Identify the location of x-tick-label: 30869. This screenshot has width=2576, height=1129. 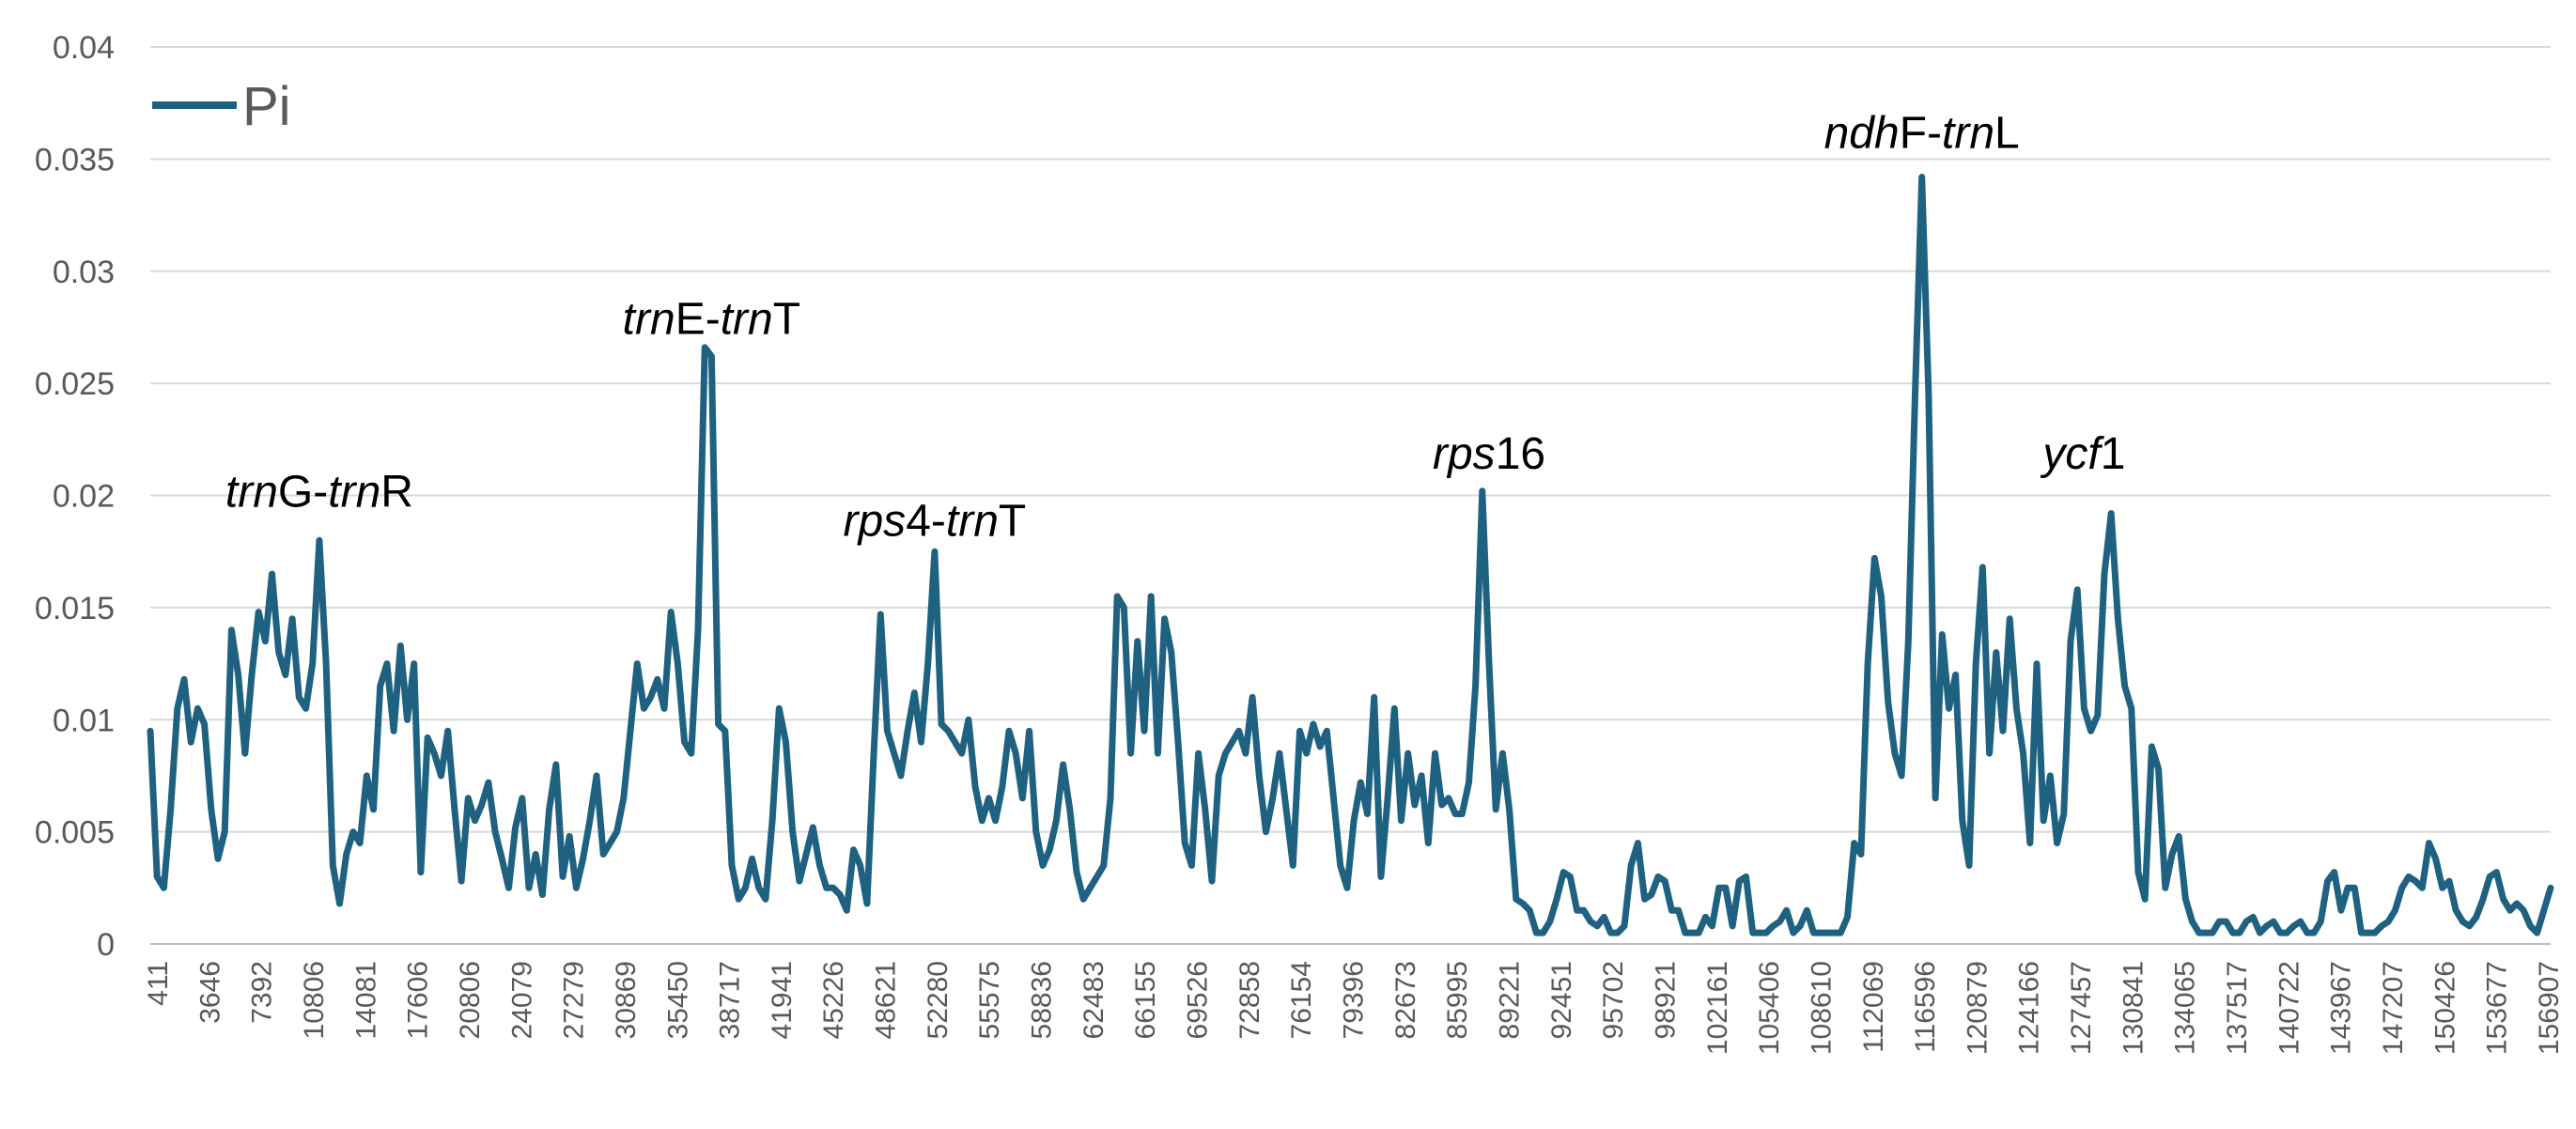
(627, 1000).